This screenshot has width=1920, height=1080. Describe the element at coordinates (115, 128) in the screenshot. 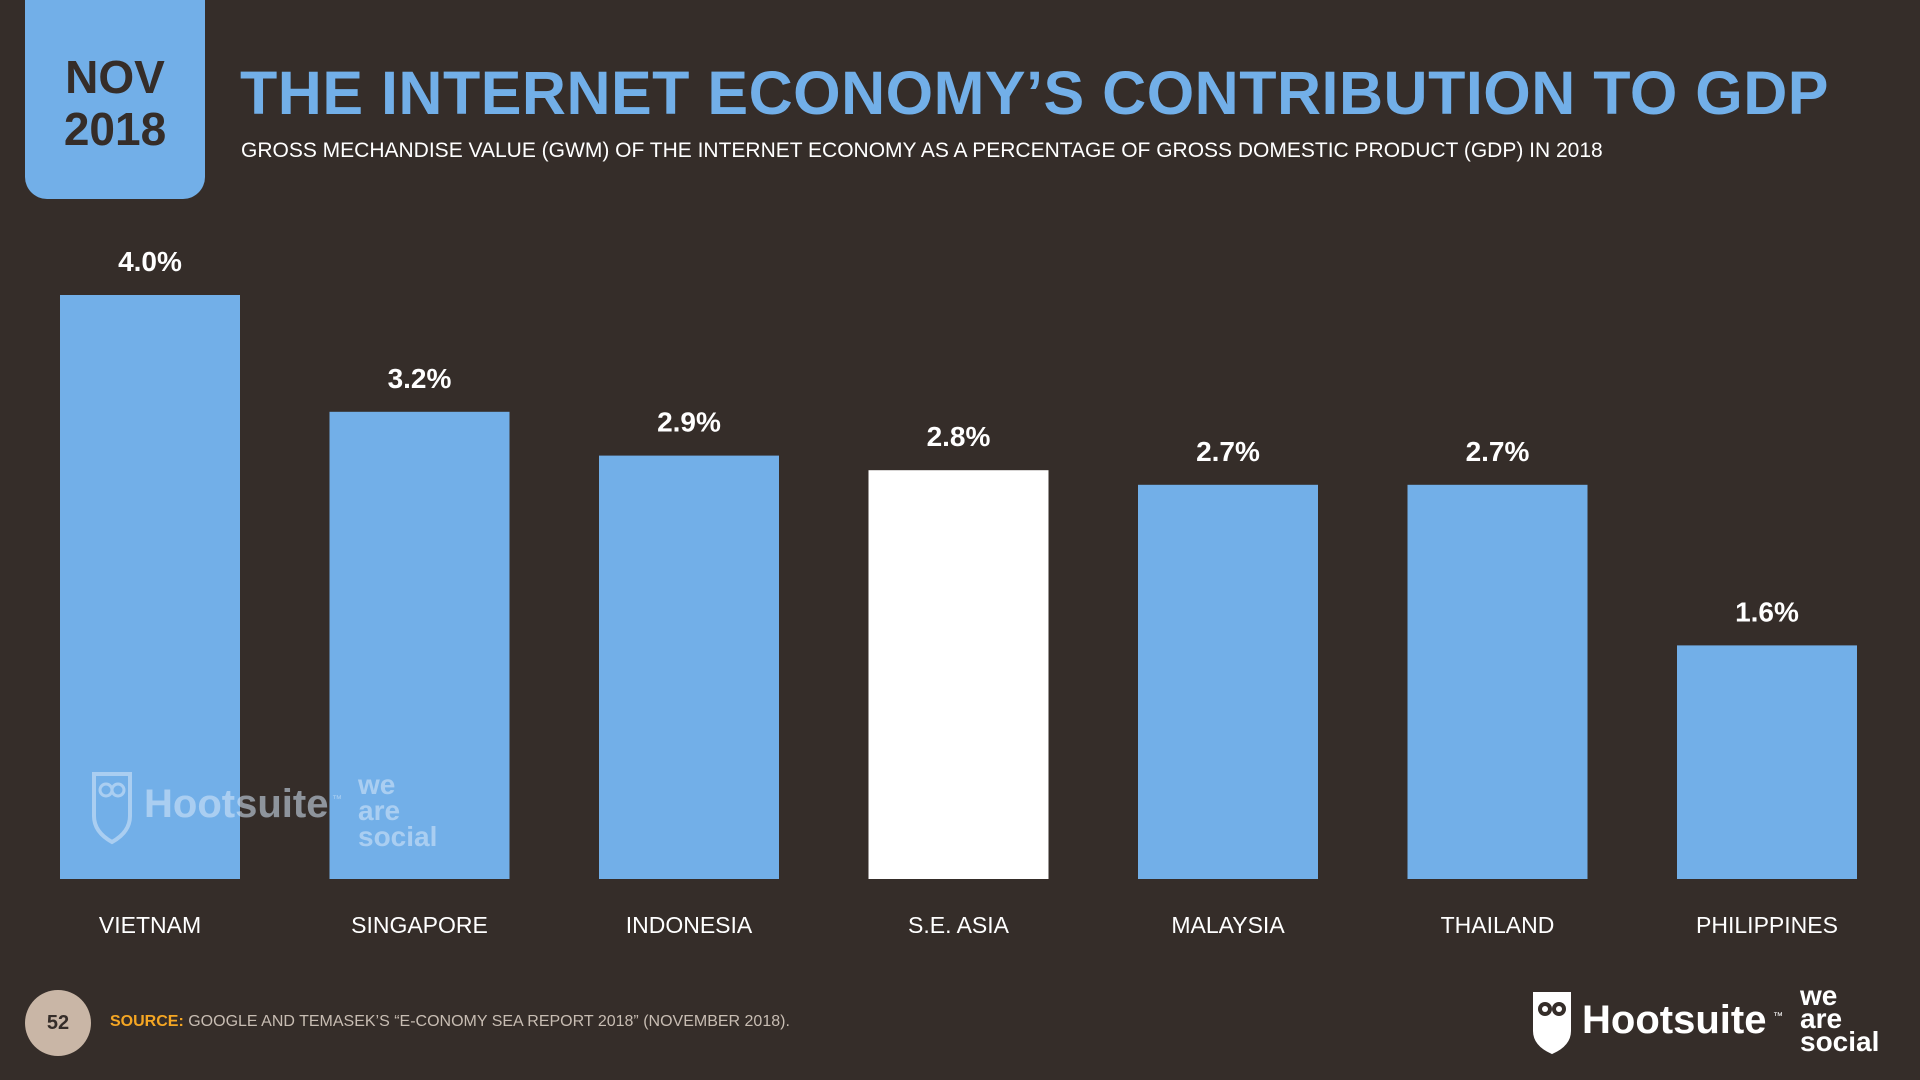

I see `date-year: 2018` at that location.